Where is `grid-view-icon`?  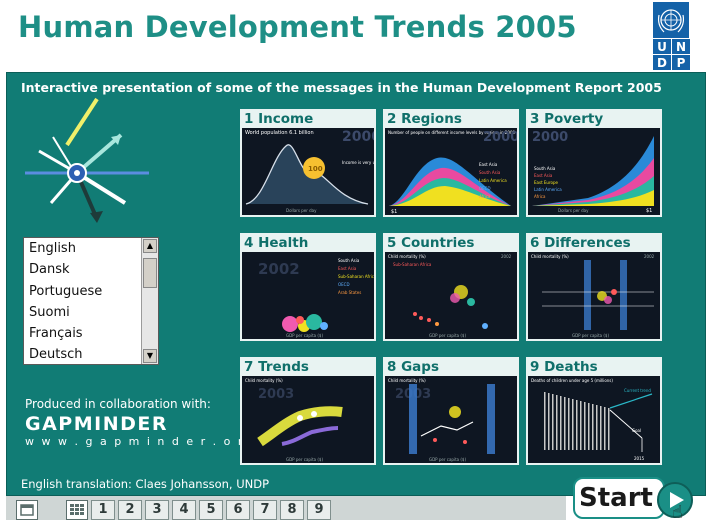
grid-view-icon is located at coordinates (77, 510).